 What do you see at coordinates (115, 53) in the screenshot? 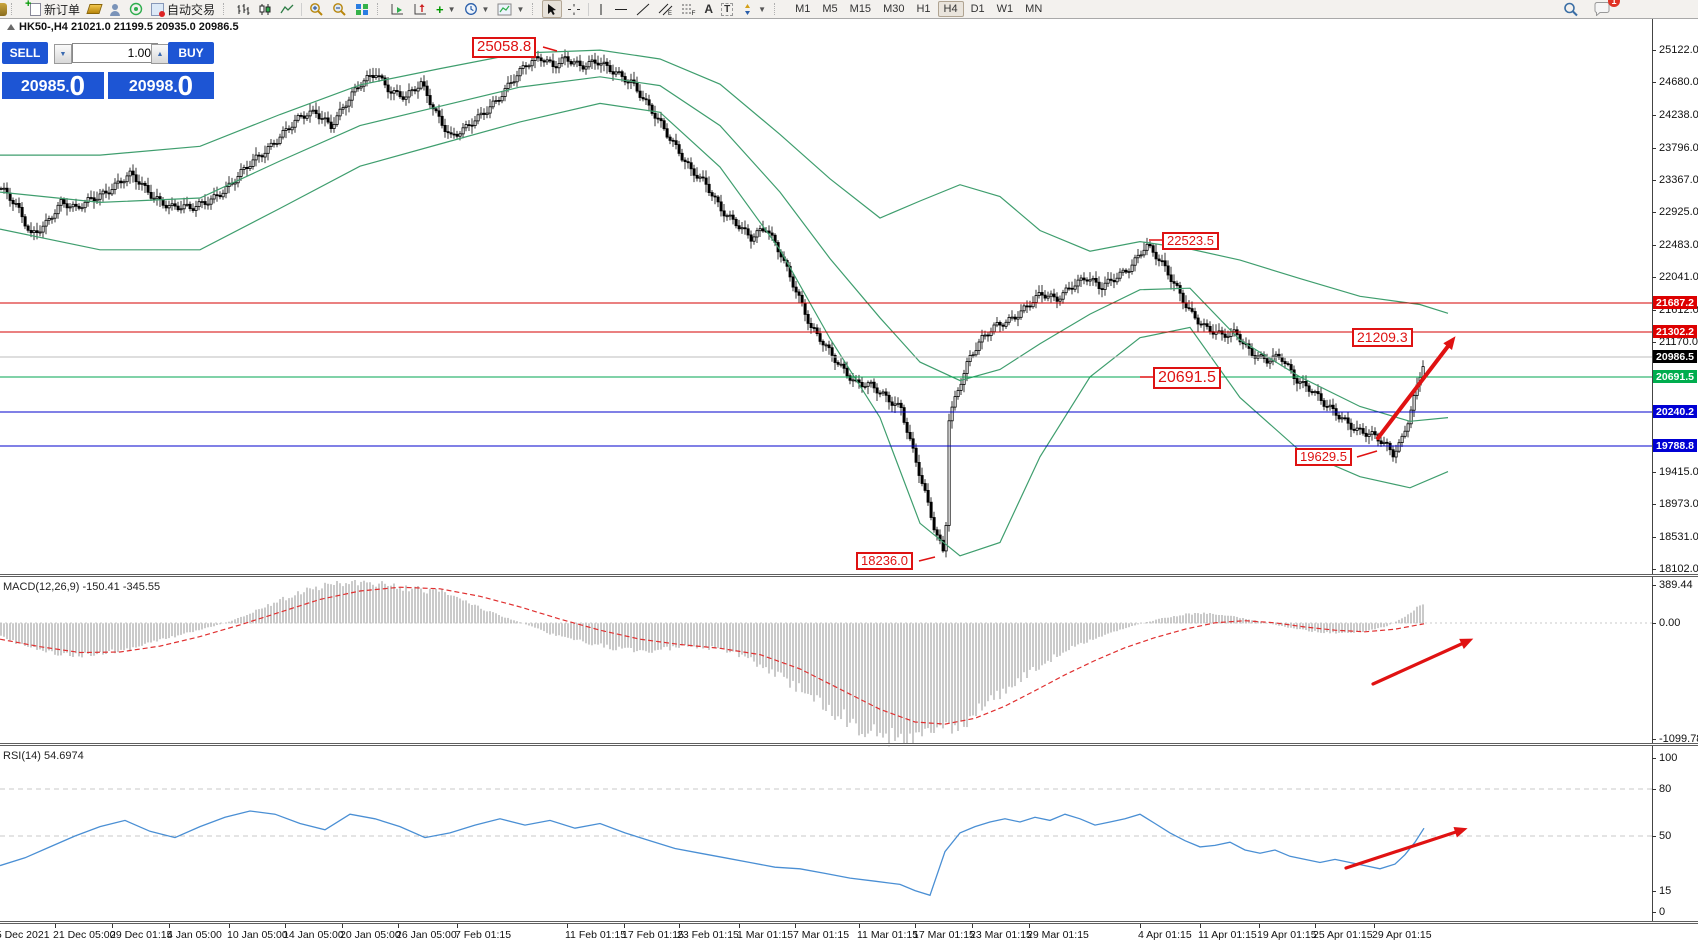
I see `volume-input` at bounding box center [115, 53].